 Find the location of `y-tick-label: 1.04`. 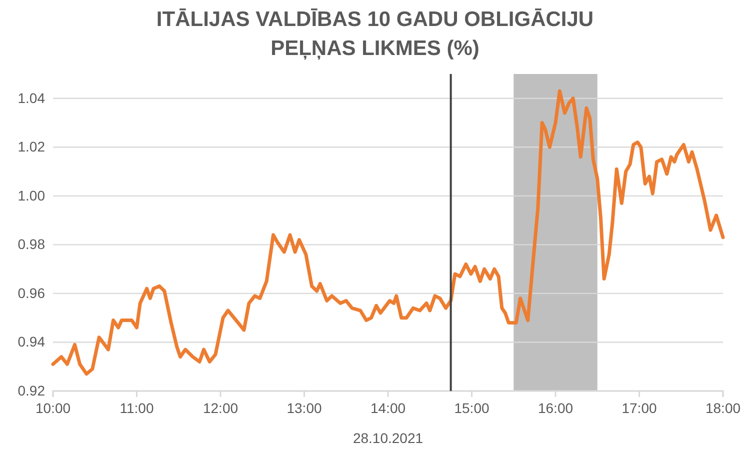

y-tick-label: 1.04 is located at coordinates (32, 98).